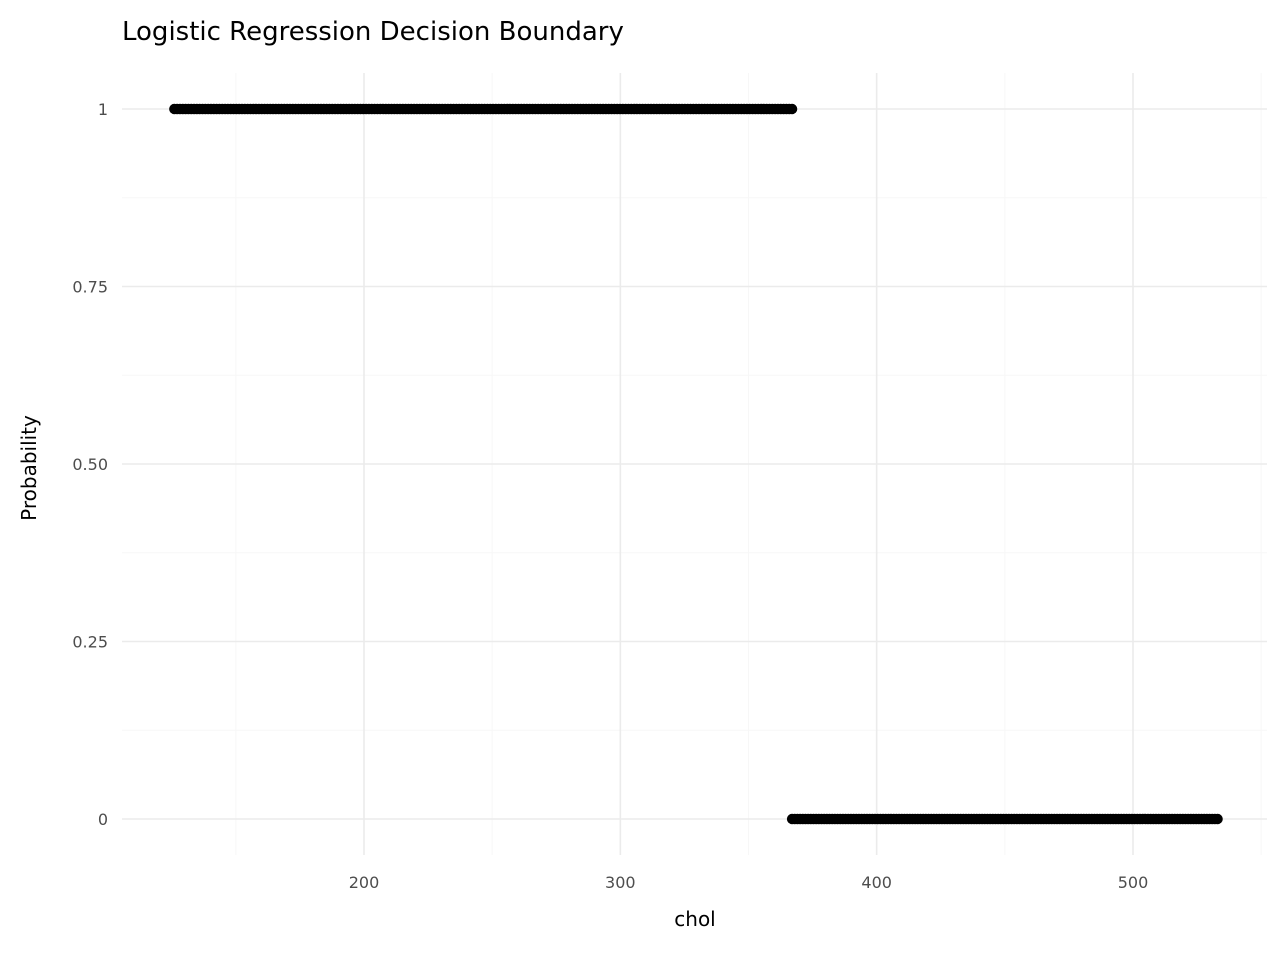 This screenshot has width=1280, height=960. I want to click on y-tick-label: 0.25, so click(90, 642).